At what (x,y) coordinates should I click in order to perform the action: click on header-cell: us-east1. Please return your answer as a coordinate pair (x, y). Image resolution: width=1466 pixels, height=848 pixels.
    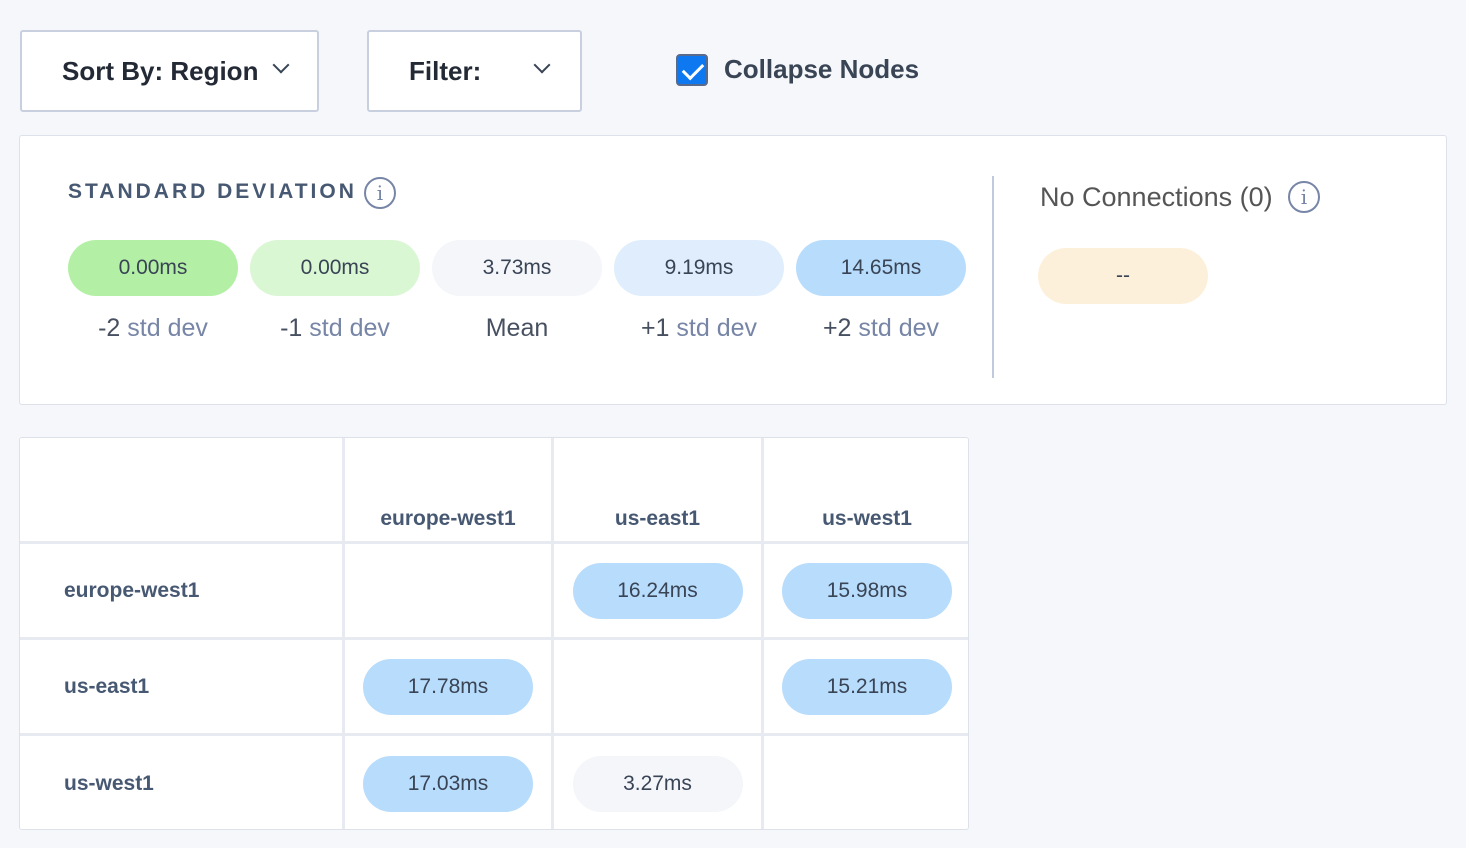
    Looking at the image, I should click on (657, 489).